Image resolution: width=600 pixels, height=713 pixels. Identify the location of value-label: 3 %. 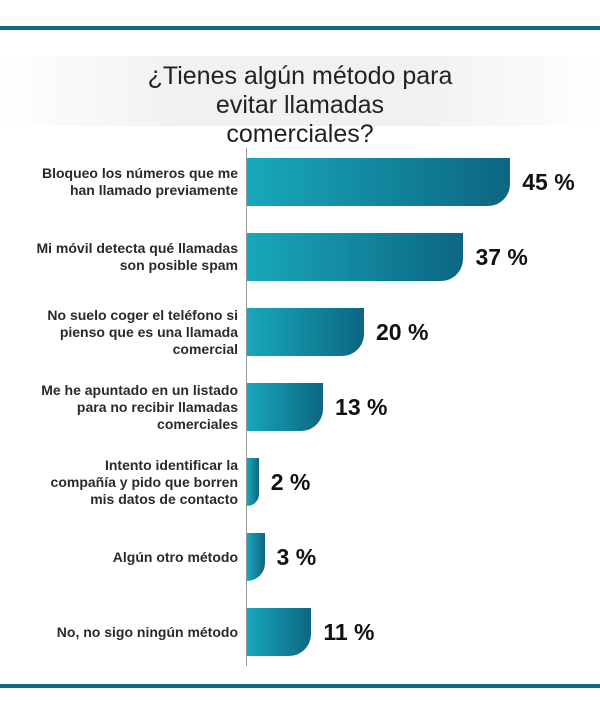
(296, 557).